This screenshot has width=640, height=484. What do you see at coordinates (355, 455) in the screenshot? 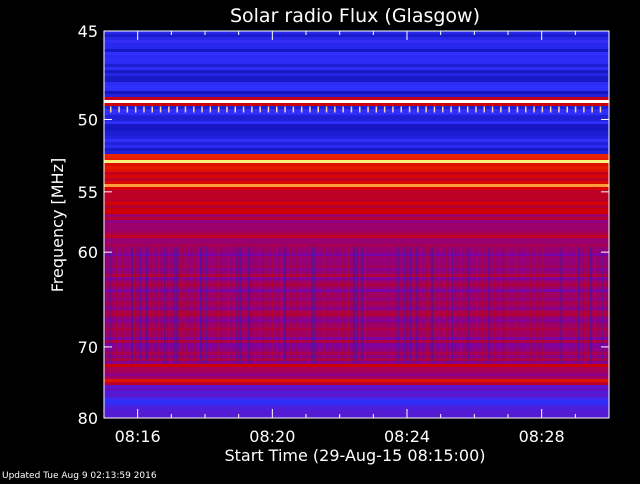
I see `x-axis-label: Start Time (29-Aug-15 08:15:00)` at bounding box center [355, 455].